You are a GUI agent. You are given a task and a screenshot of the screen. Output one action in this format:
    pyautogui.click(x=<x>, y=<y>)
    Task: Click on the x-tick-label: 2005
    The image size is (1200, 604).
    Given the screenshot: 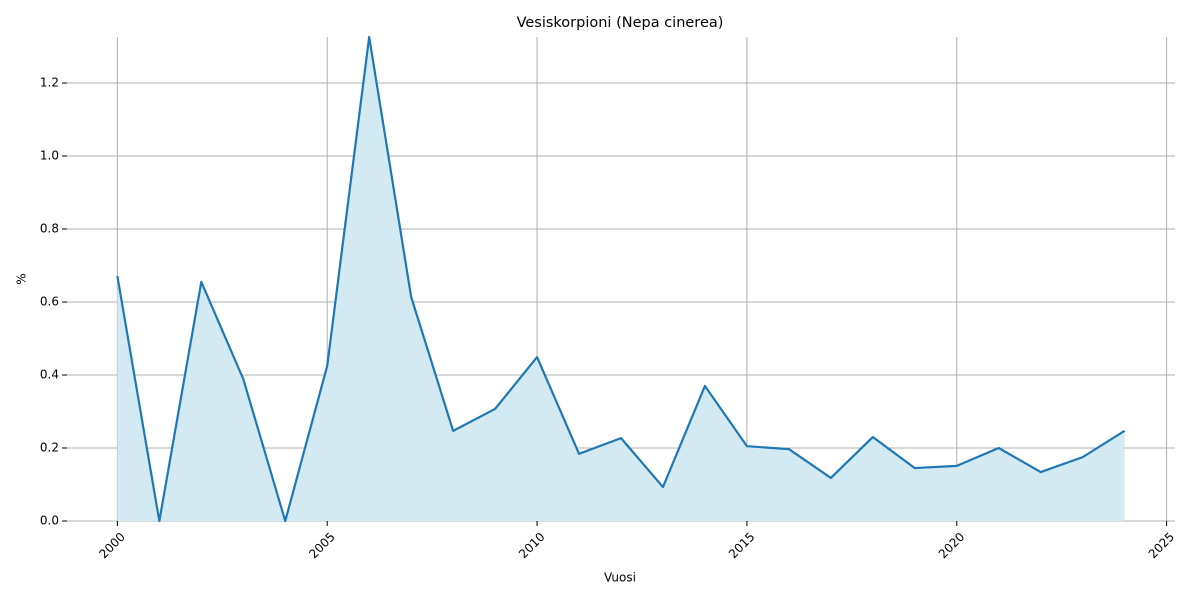 What is the action you would take?
    pyautogui.click(x=321, y=545)
    